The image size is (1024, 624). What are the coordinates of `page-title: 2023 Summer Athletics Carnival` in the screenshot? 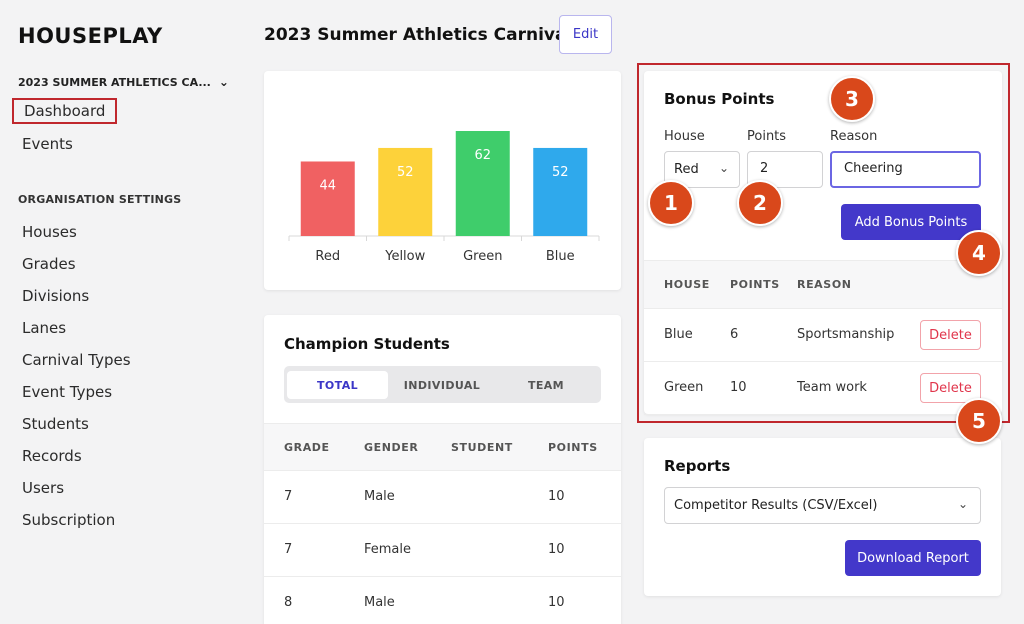 It's located at (418, 35).